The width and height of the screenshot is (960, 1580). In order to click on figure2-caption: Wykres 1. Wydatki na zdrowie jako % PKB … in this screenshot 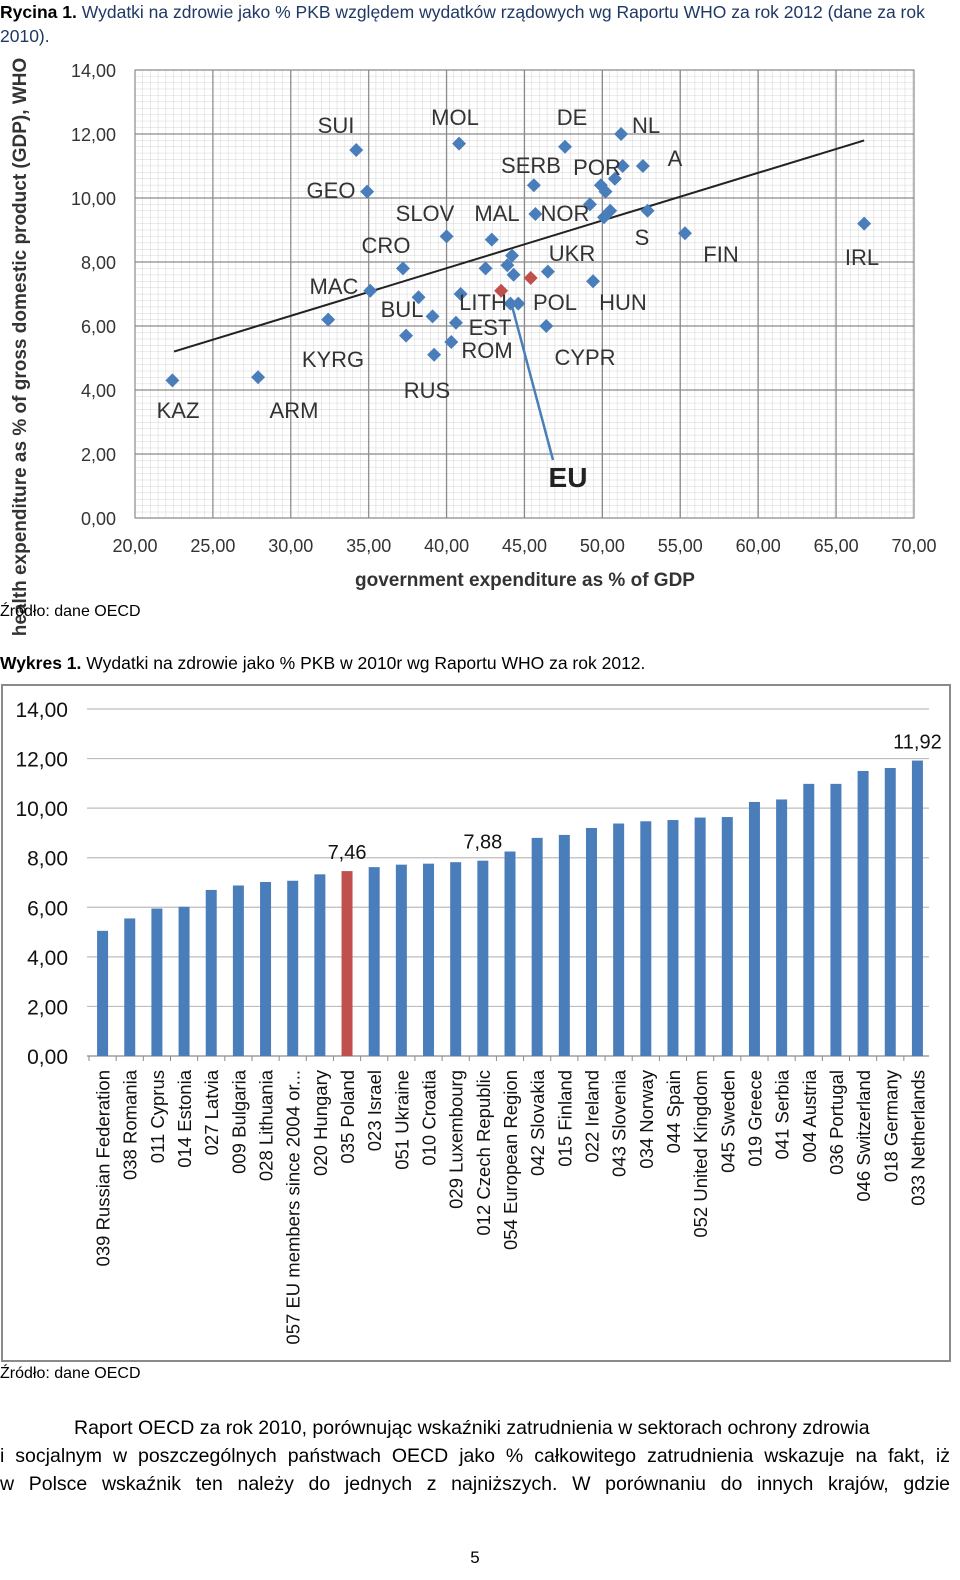, I will do `click(322, 663)`.